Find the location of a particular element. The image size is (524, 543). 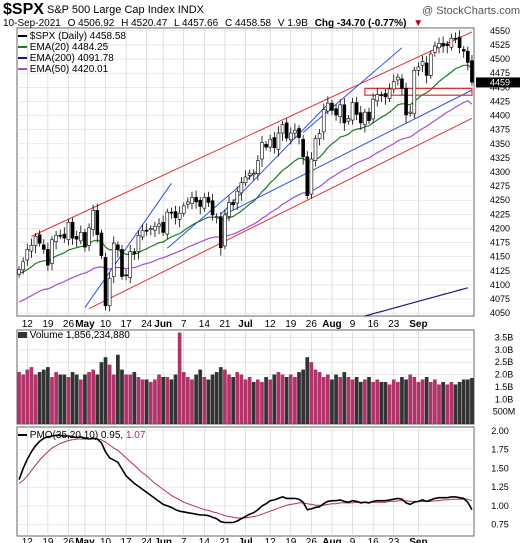

close: C 4458.58 is located at coordinates (248, 23).